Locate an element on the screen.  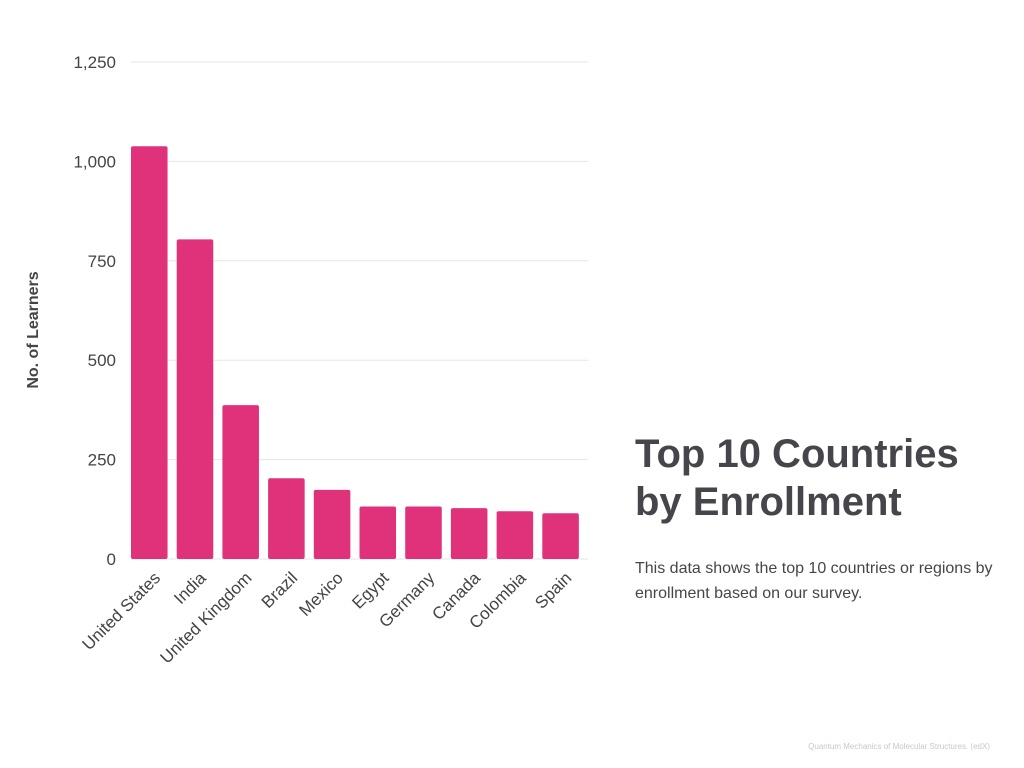
x-tick-label: United States is located at coordinates (122, 611).